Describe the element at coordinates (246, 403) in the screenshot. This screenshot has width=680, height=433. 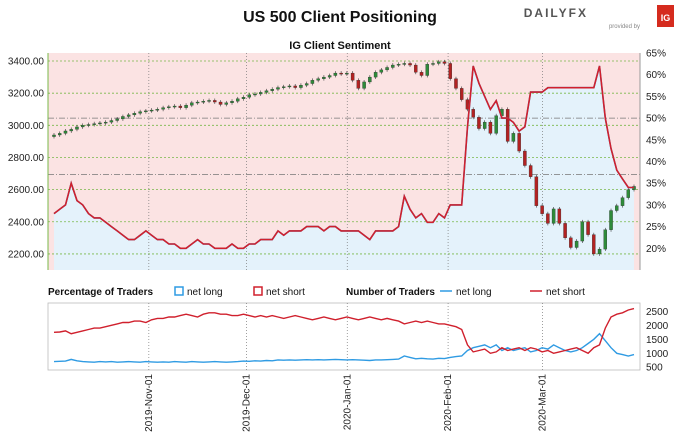
I see `x-tick-label: 2019-Dec-01` at that location.